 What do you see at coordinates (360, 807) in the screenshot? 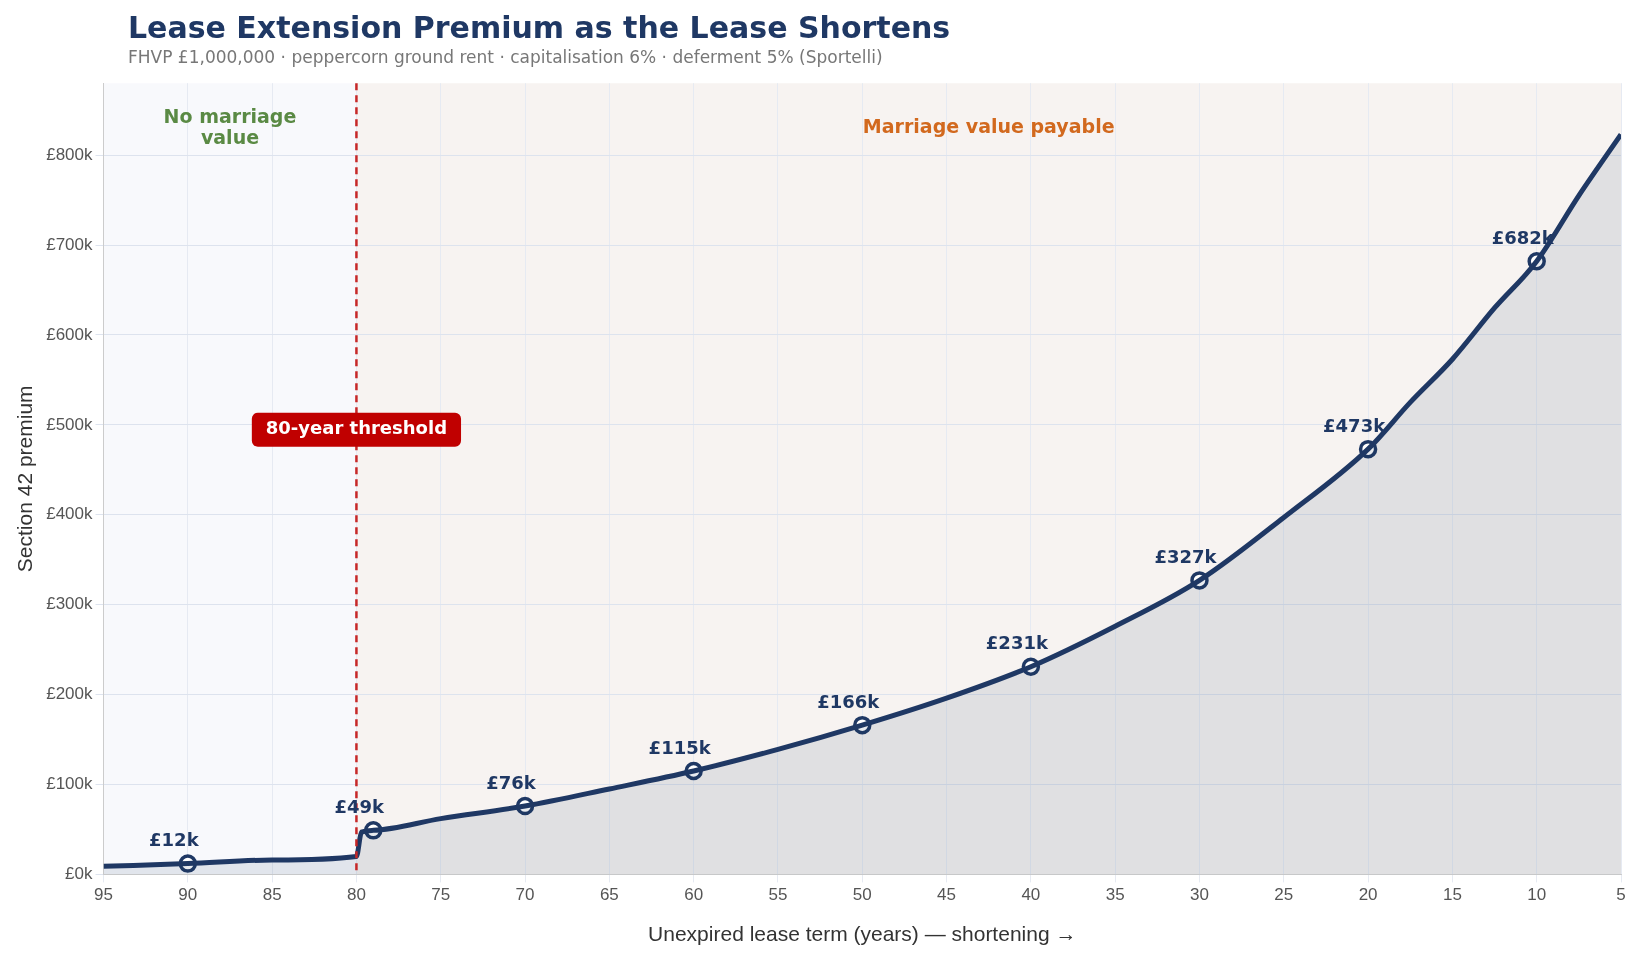
I see `data-label: £49k` at bounding box center [360, 807].